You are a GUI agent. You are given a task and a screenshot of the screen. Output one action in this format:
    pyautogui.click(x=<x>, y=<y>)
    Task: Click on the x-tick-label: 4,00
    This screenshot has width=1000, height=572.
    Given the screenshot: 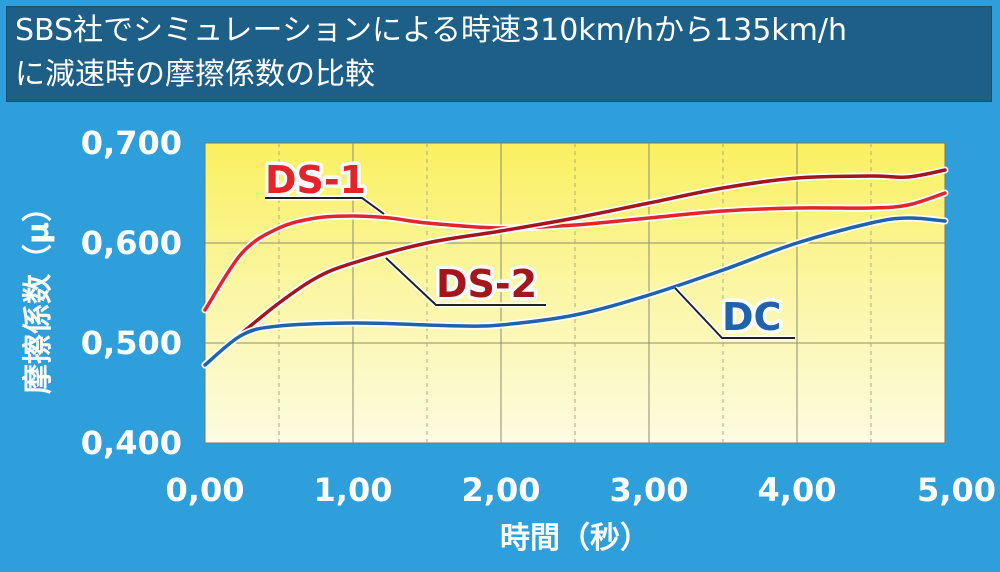 What is the action you would take?
    pyautogui.click(x=797, y=490)
    